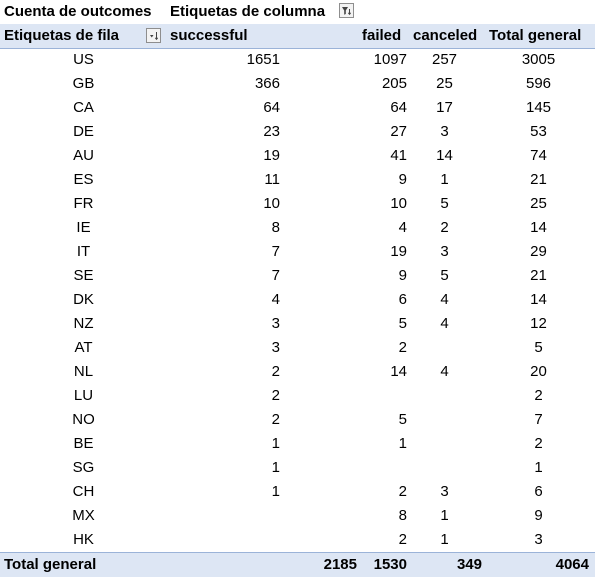  I want to click on canceled-cell: 257, so click(444, 59).